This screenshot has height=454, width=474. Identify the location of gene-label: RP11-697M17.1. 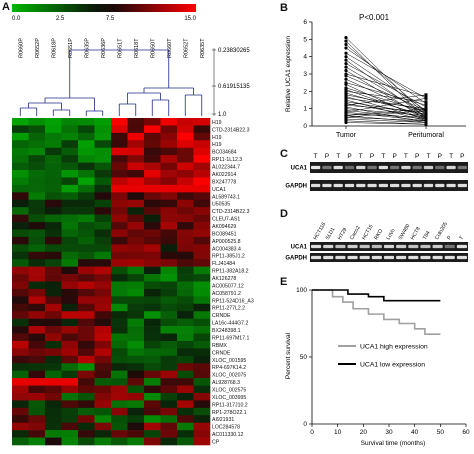
(231, 338).